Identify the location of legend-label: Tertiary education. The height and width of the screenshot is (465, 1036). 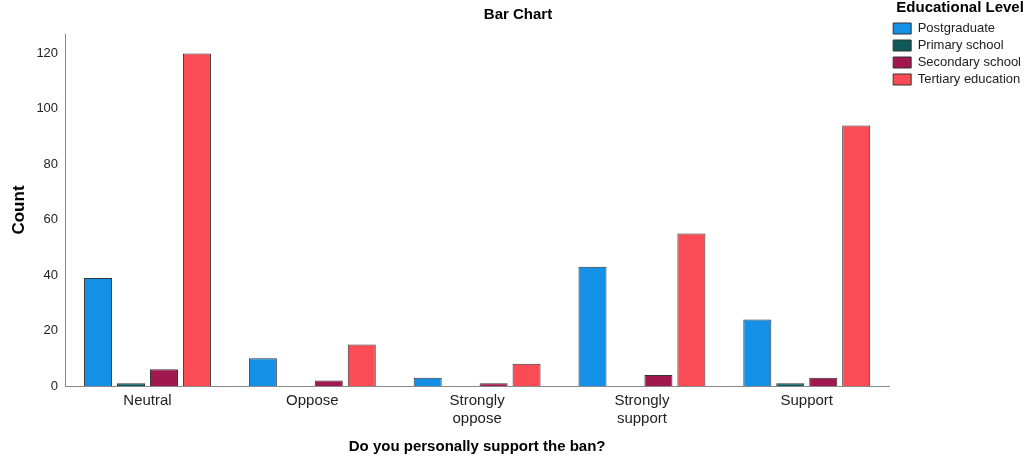
(969, 79).